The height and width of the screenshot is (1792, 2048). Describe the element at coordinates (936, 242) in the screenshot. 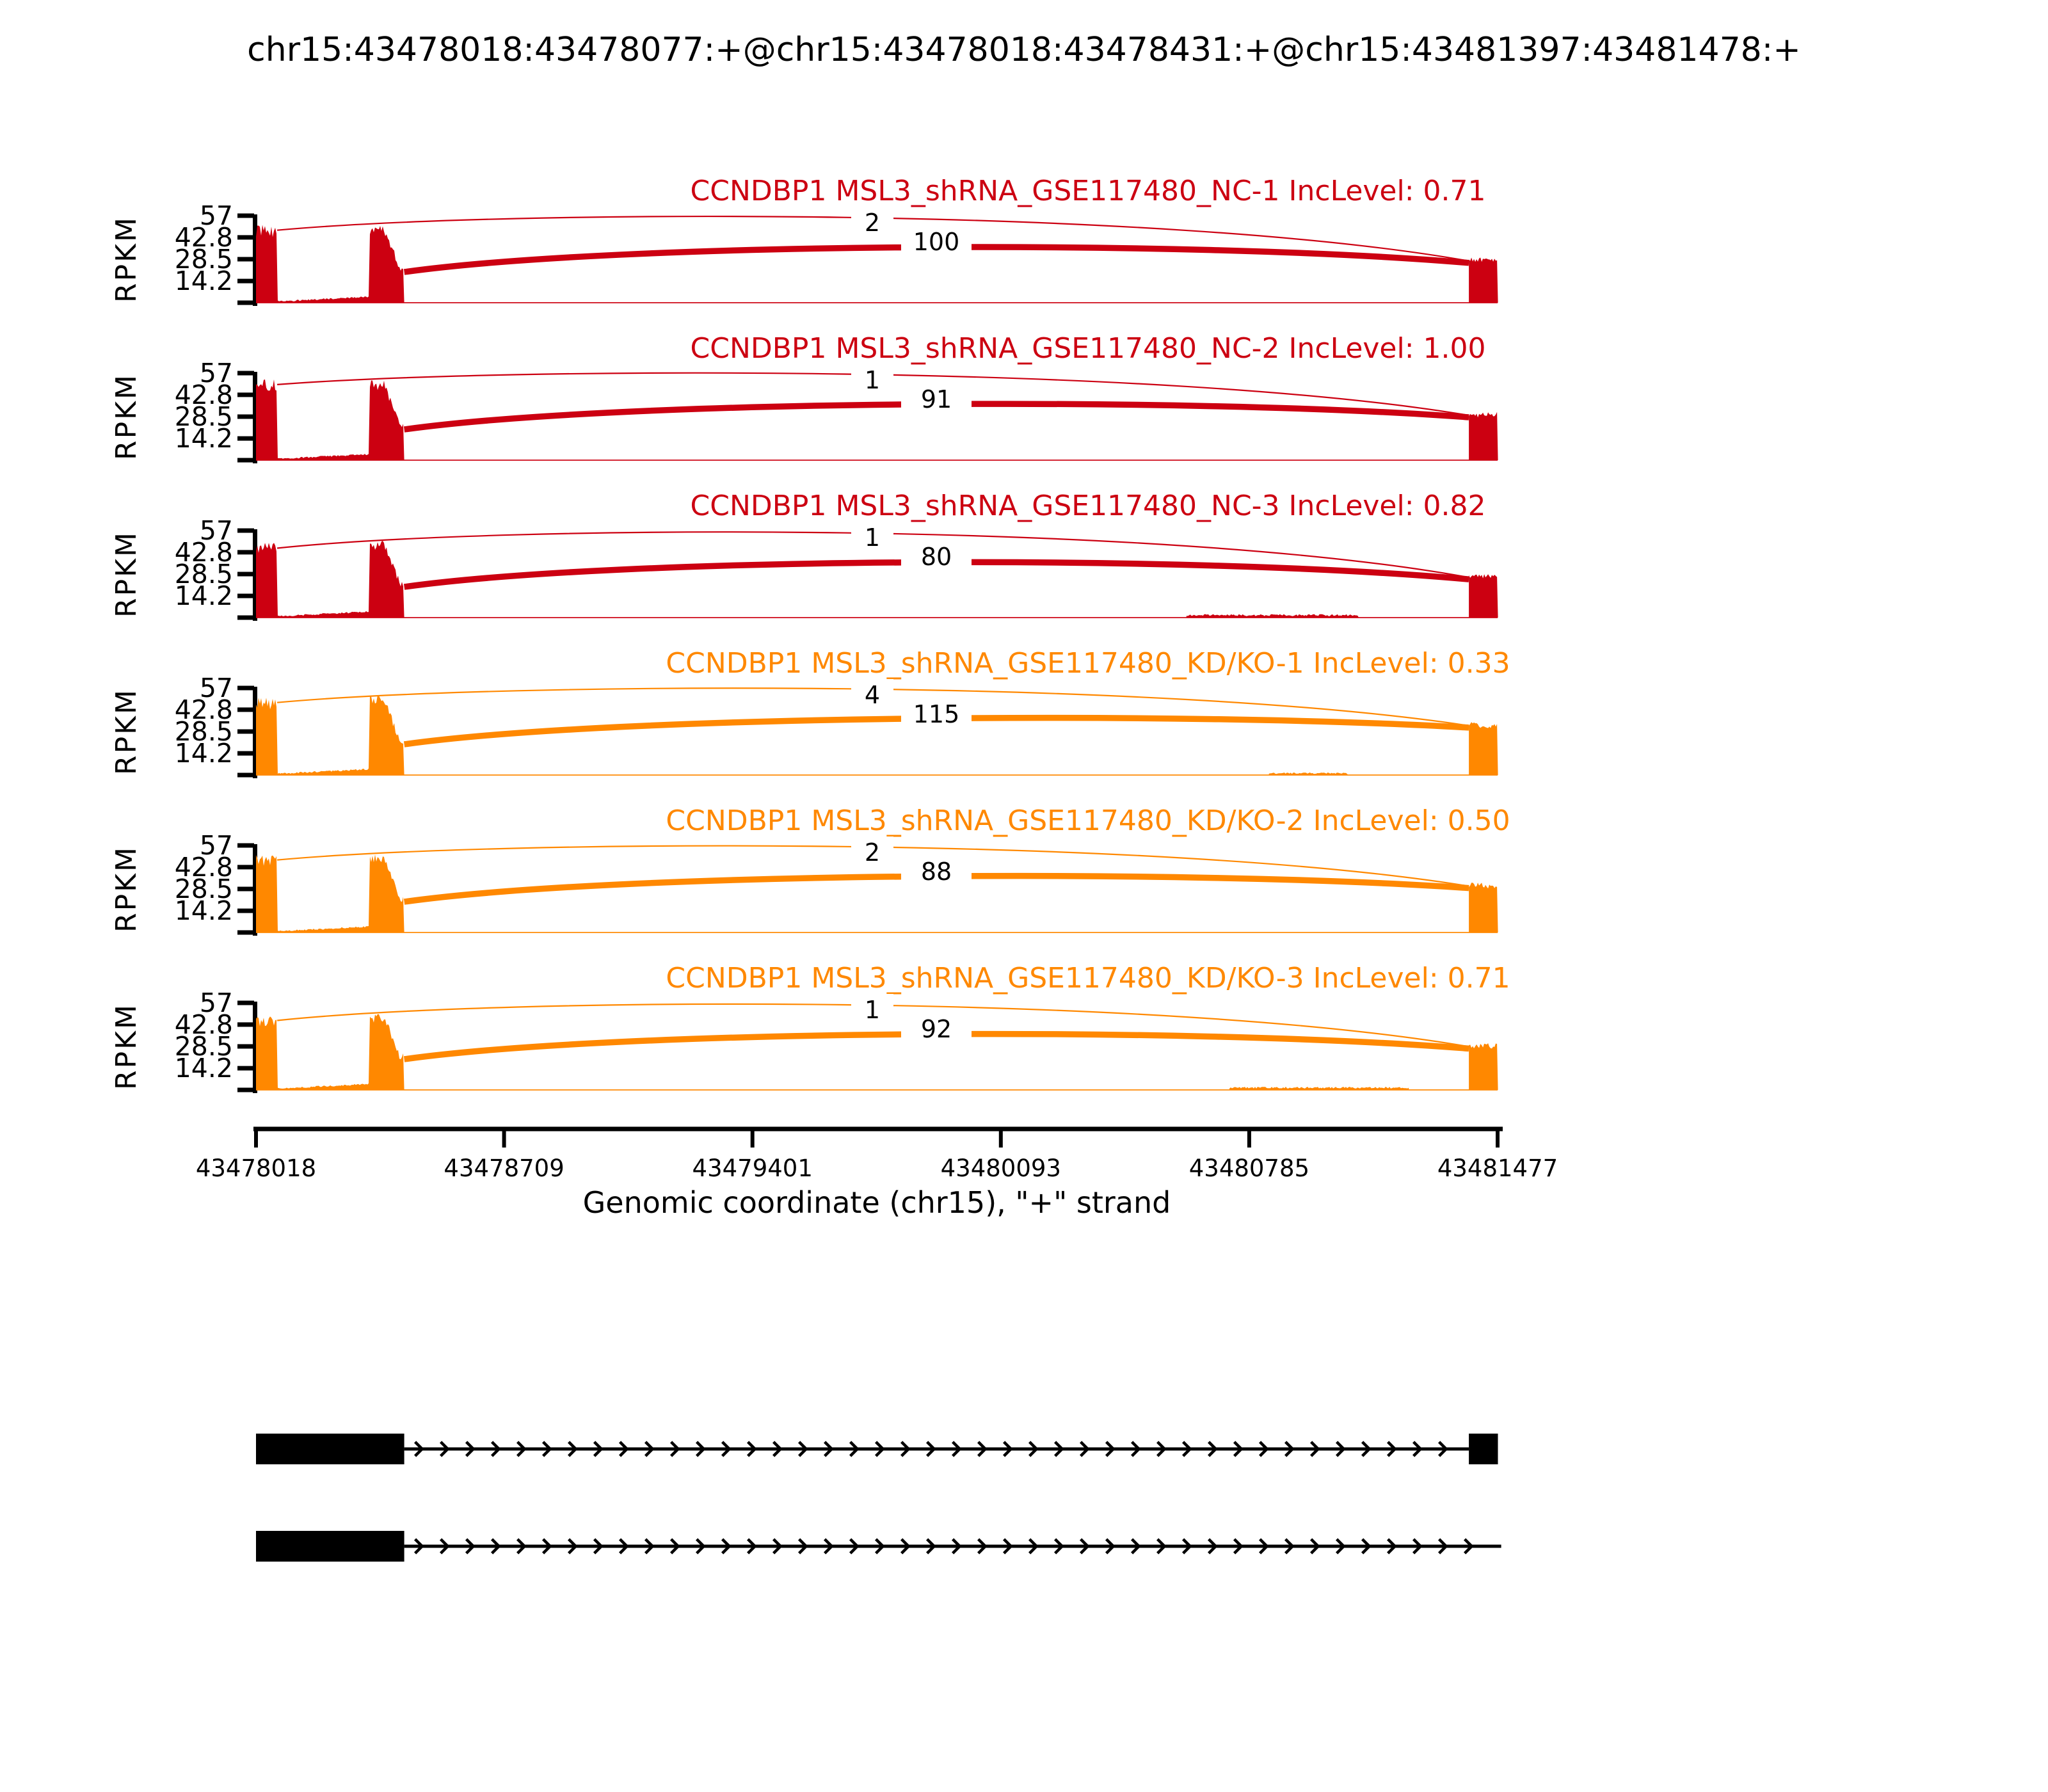

I see `junction-count-label: 100` at that location.